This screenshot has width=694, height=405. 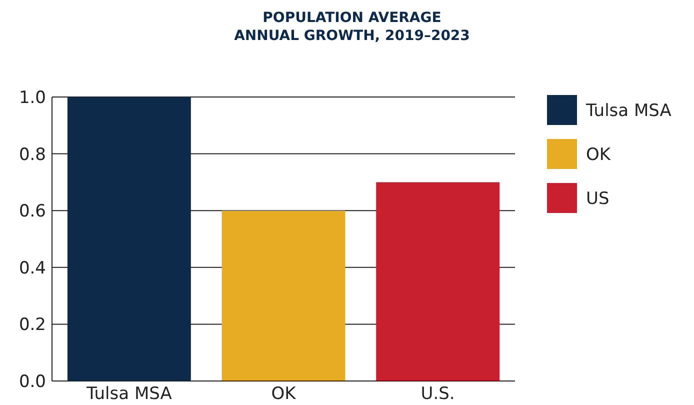 What do you see at coordinates (32, 268) in the screenshot?
I see `y-tick-label: 0.4` at bounding box center [32, 268].